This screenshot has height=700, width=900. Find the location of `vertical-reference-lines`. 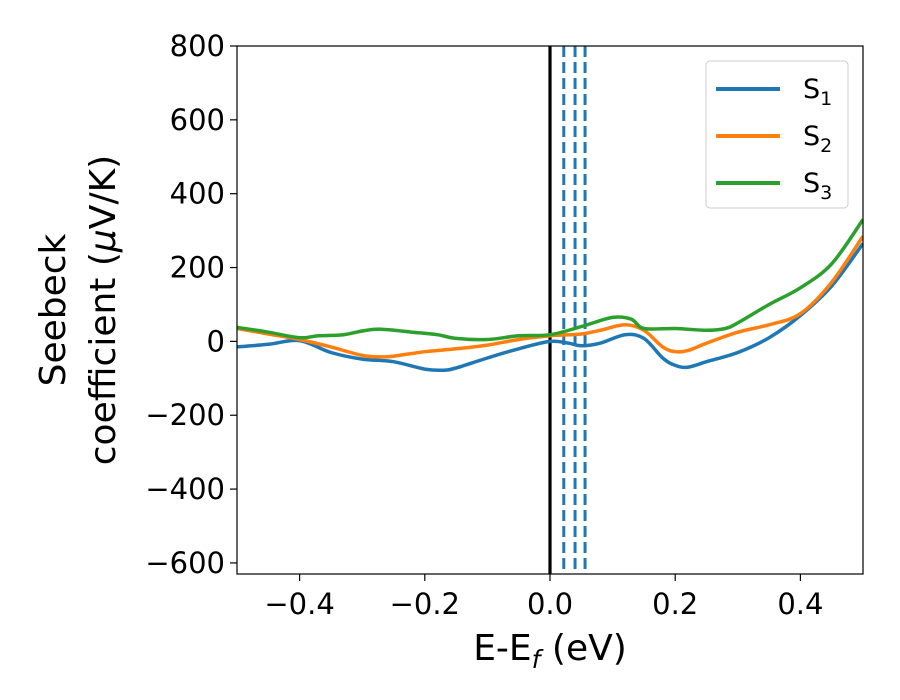

vertical-reference-lines is located at coordinates (567, 310).